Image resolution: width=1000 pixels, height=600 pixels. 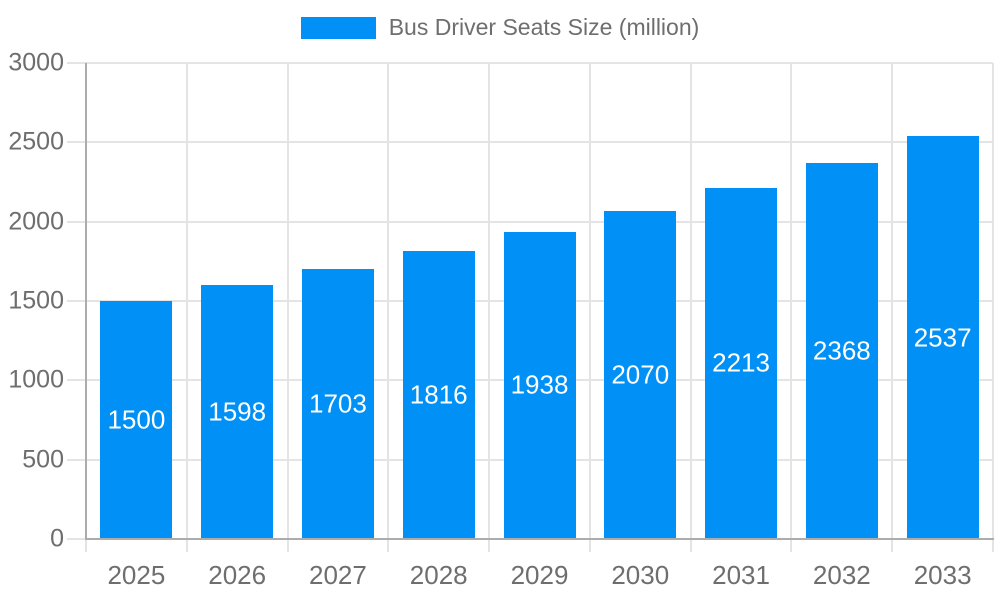 I want to click on bar-2031, so click(x=741, y=363).